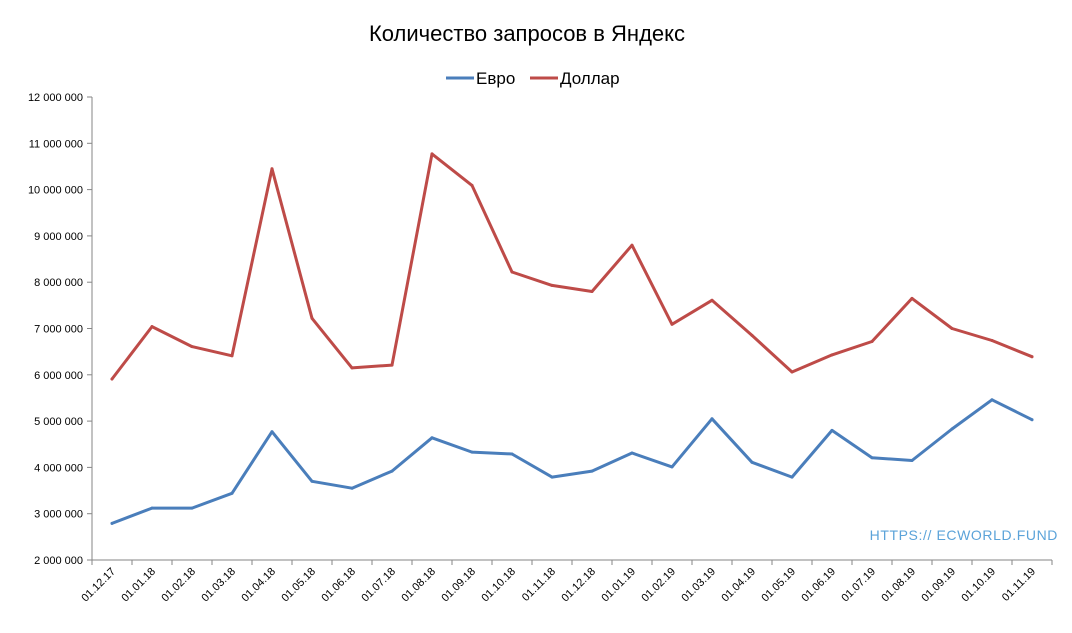  What do you see at coordinates (58, 283) in the screenshot?
I see `y-tick-label: 8 000 000` at bounding box center [58, 283].